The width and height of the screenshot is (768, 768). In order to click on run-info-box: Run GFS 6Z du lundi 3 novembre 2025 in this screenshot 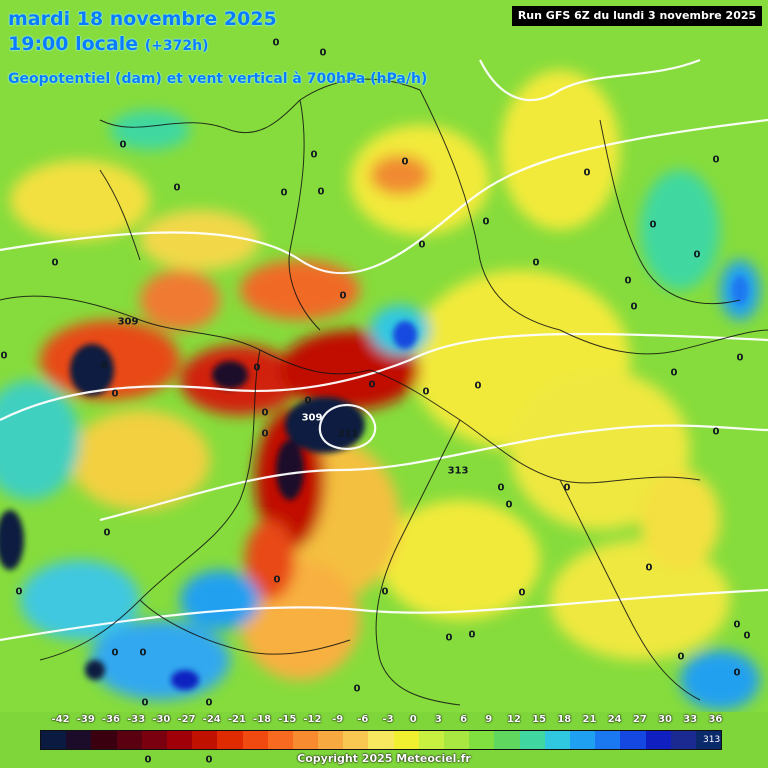, I will do `click(637, 16)`.